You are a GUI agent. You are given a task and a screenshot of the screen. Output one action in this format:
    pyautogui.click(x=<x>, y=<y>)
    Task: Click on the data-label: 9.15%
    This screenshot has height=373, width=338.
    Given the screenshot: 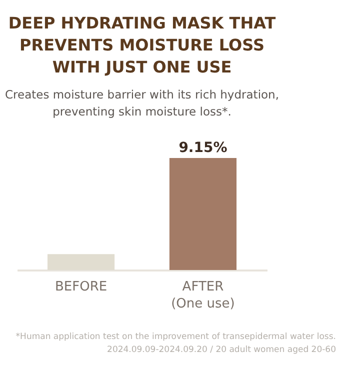 What is the action you would take?
    pyautogui.click(x=203, y=148)
    